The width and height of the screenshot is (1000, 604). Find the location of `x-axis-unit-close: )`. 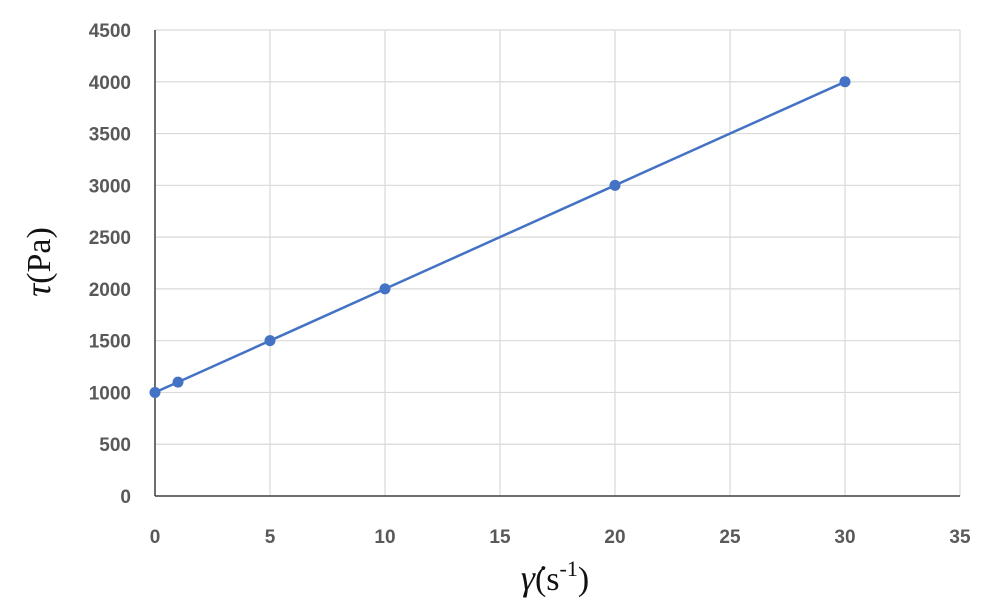

x-axis-unit-close: ) is located at coordinates (583, 579).